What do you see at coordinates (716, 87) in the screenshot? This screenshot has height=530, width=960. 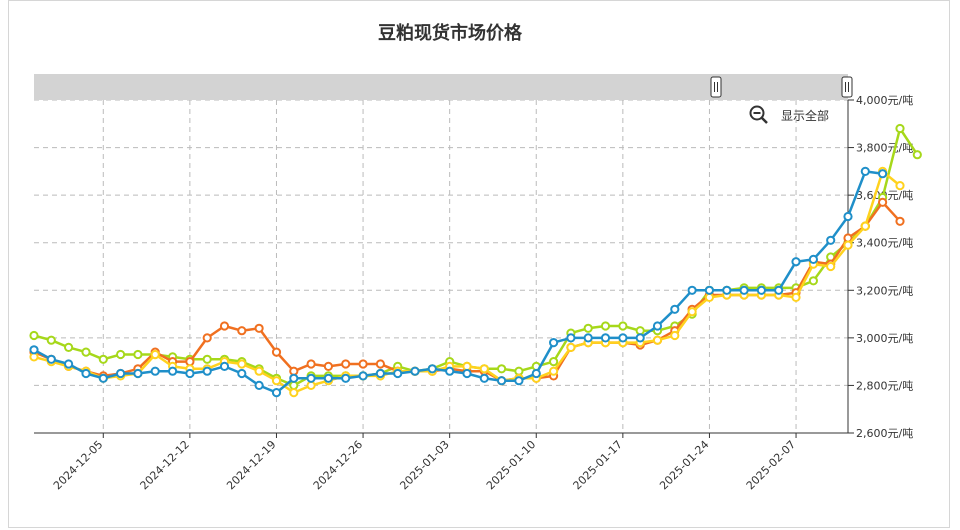 I see `zoom-slider-left-handle` at bounding box center [716, 87].